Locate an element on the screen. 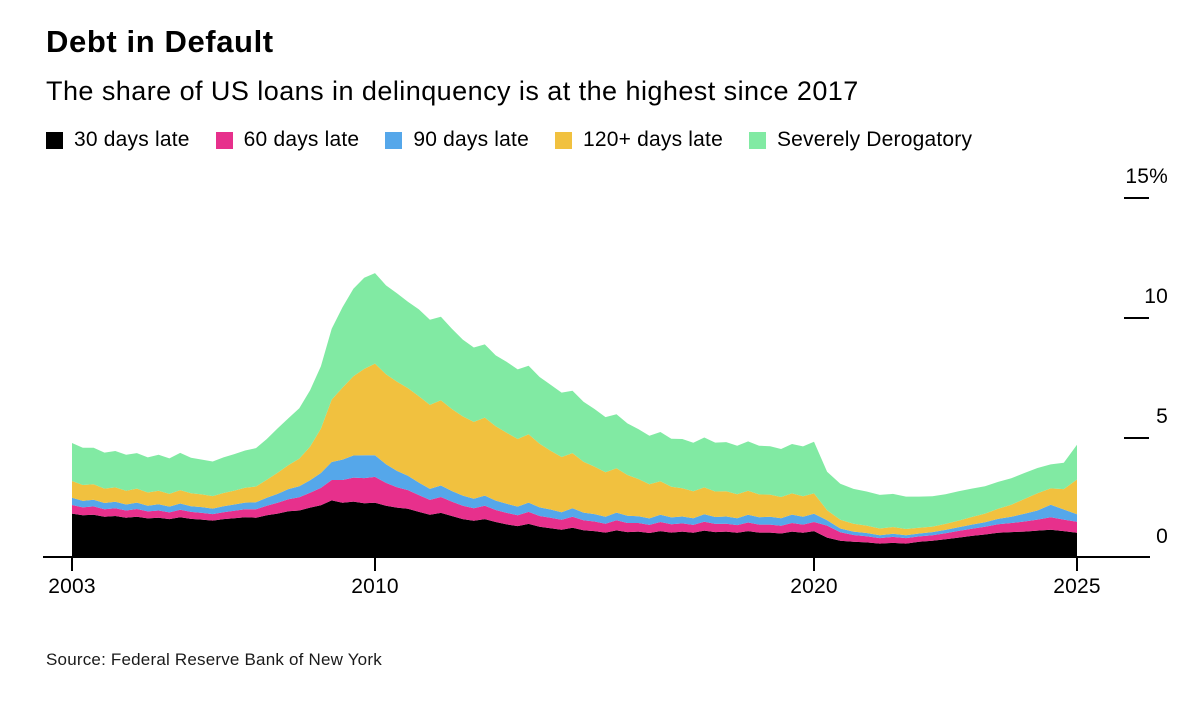  page-title: Debt in Default is located at coordinates (160, 41).